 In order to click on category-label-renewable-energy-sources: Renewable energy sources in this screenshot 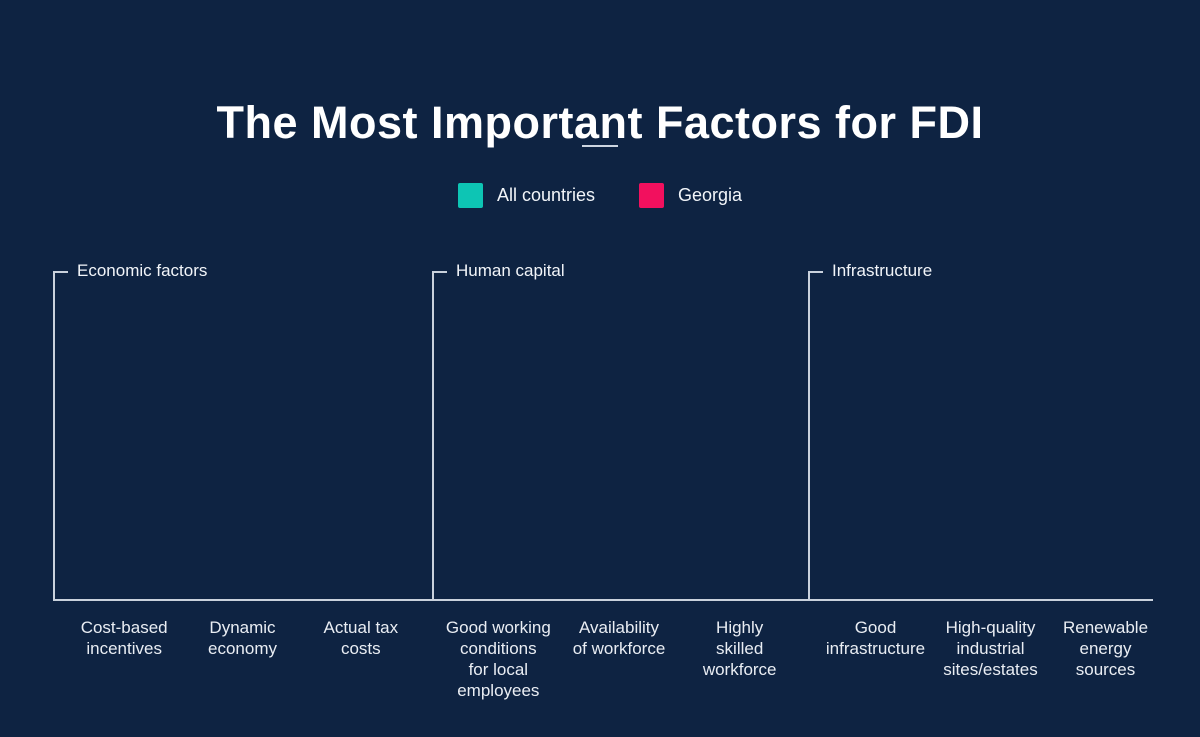, I will do `click(1105, 648)`.